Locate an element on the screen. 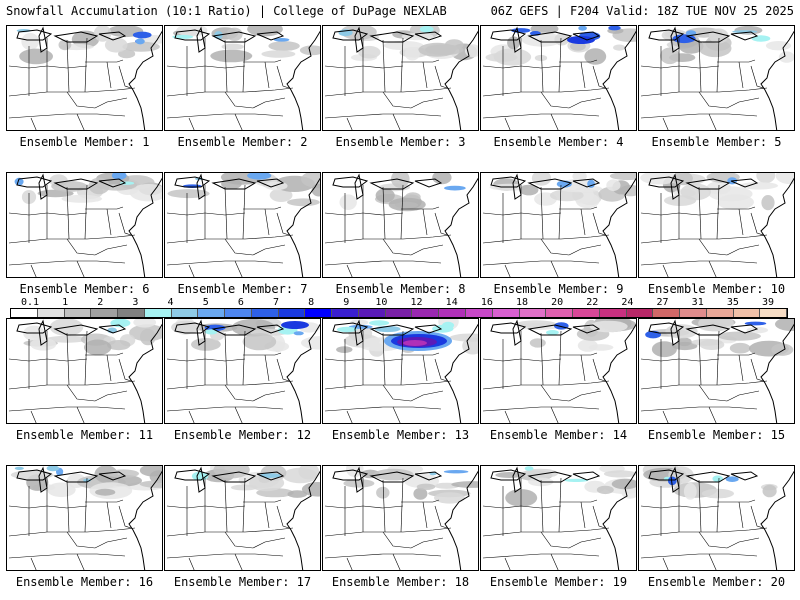 This screenshot has height=600, width=800. ensemble-member-label: Ensemble Member: 4 is located at coordinates (558, 142).